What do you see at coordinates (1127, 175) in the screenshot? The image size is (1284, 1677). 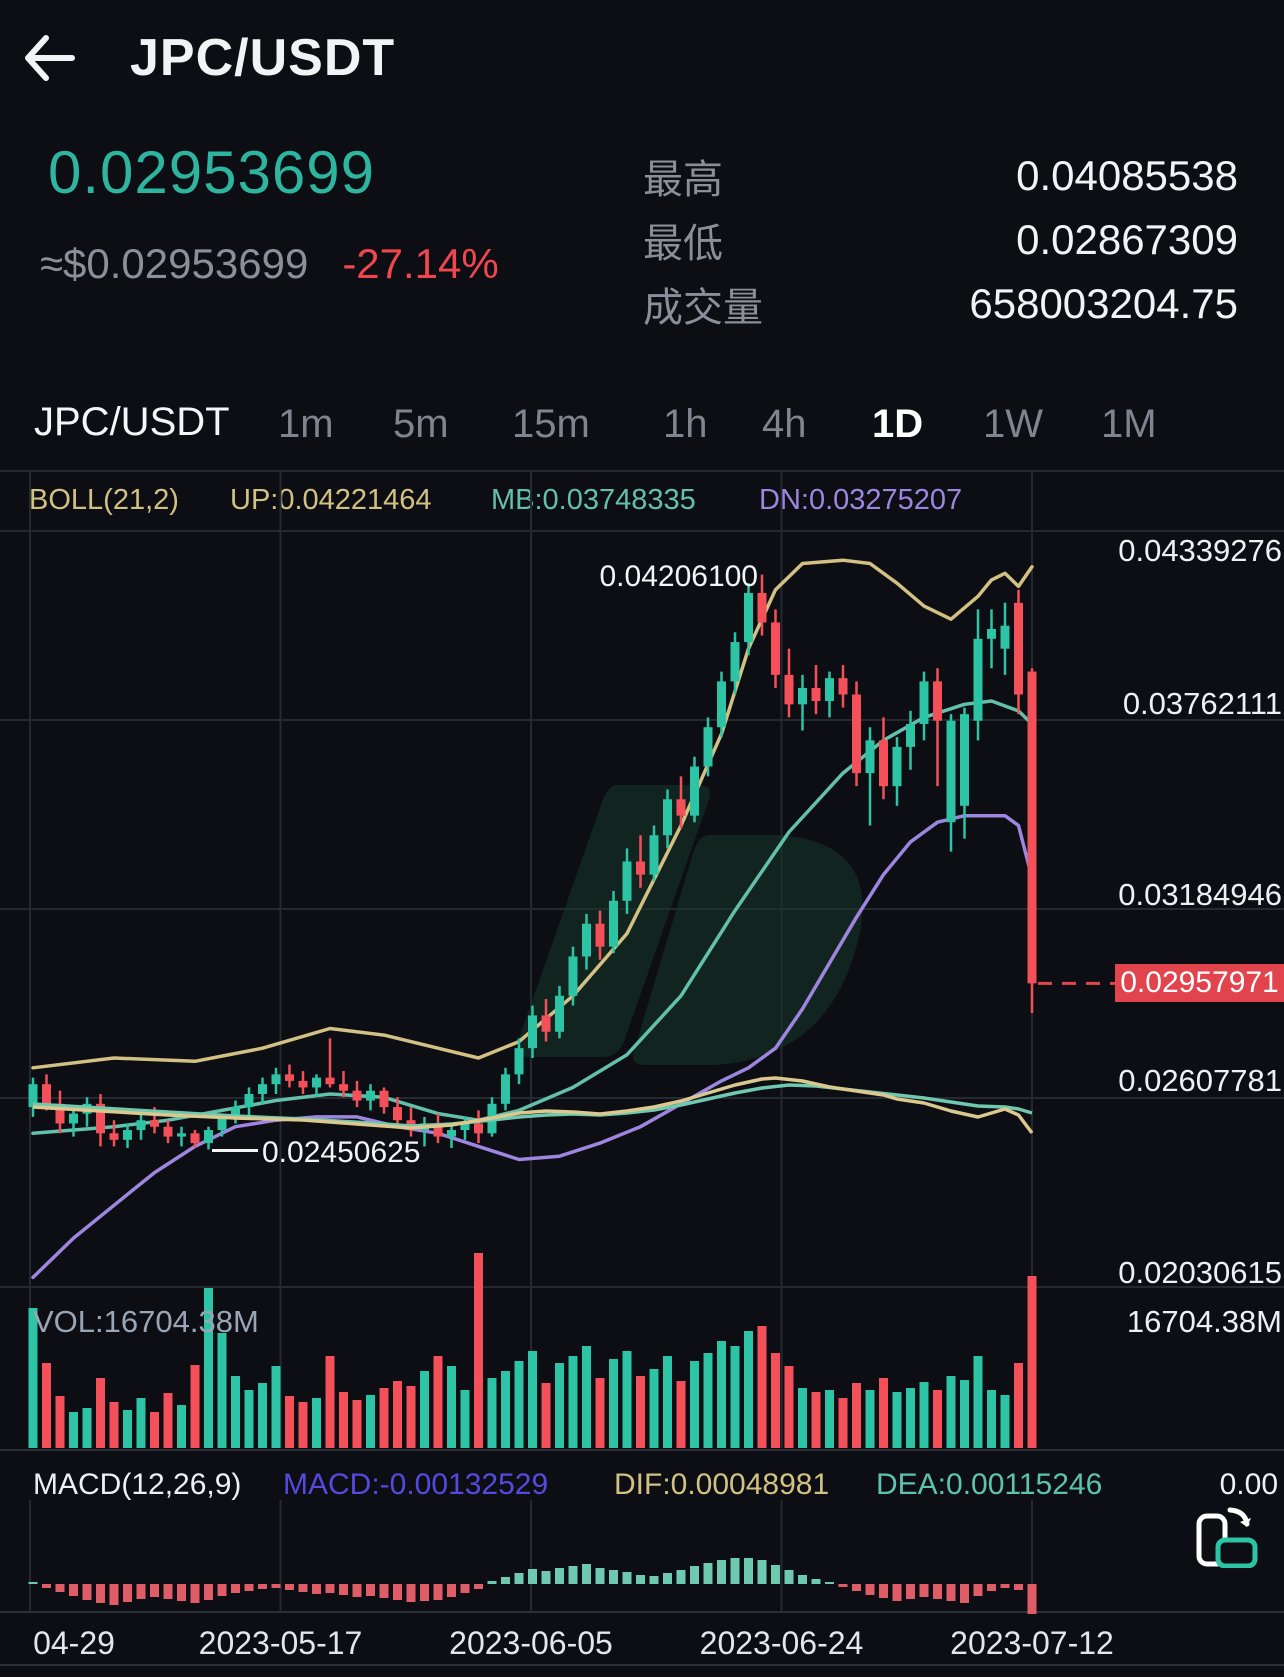 I see `stat-value: 0.04085538` at bounding box center [1127, 175].